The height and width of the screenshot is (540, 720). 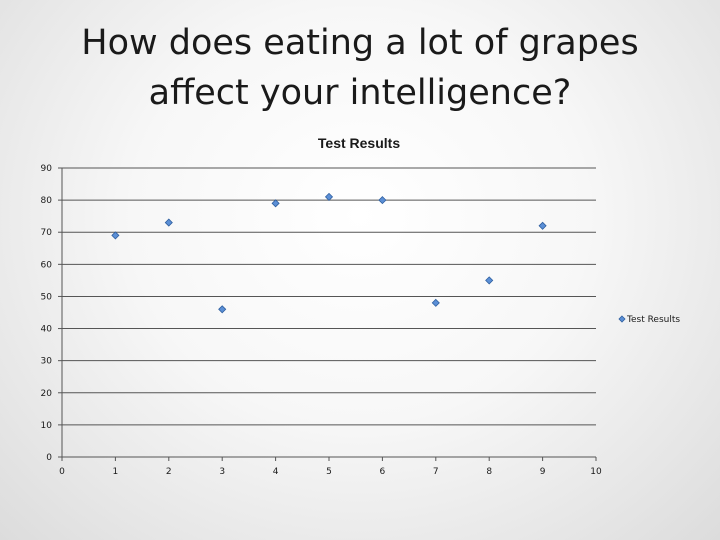 I want to click on y-tick-label: 60, so click(x=47, y=265).